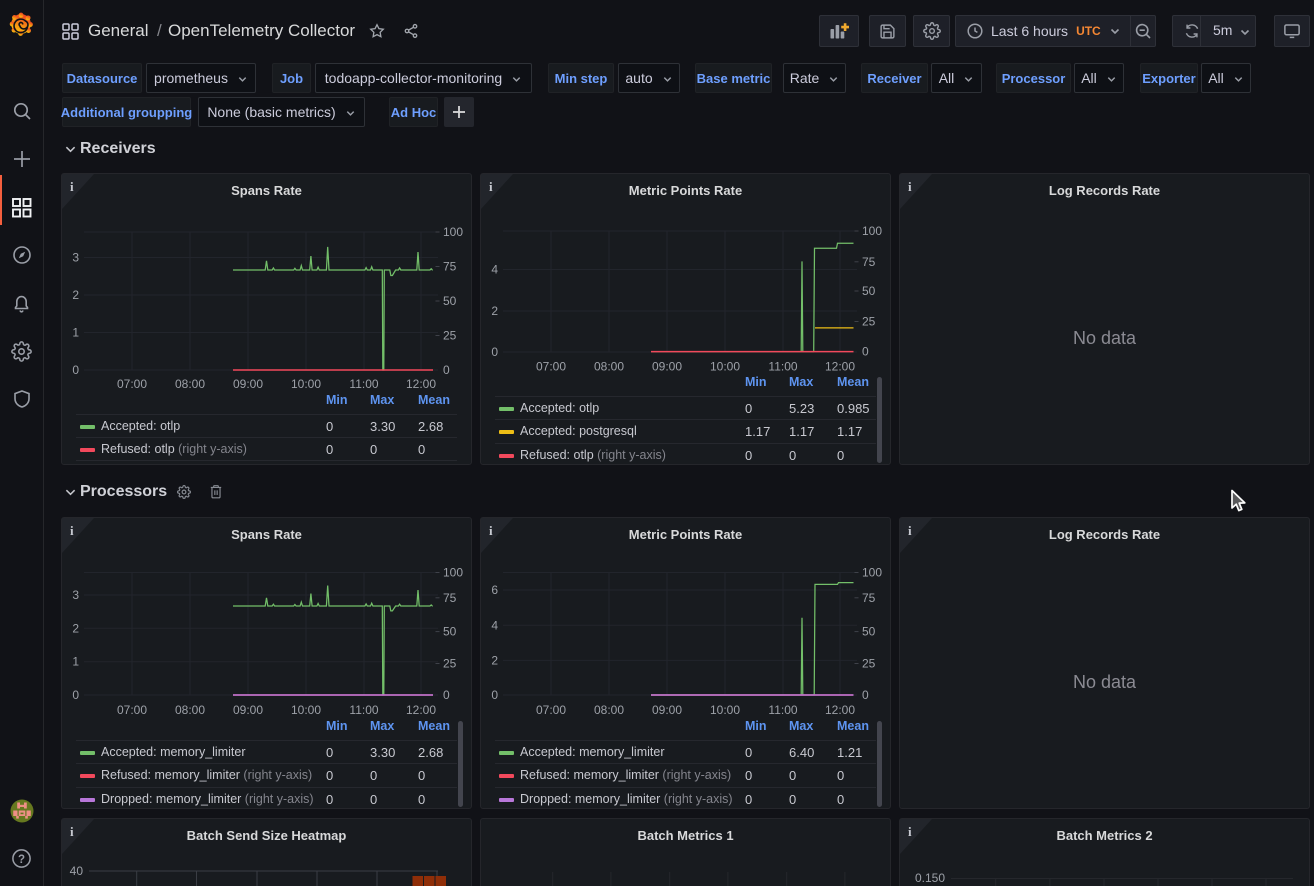 The image size is (1314, 886). I want to click on svg-text: 0.150, so click(930, 878).